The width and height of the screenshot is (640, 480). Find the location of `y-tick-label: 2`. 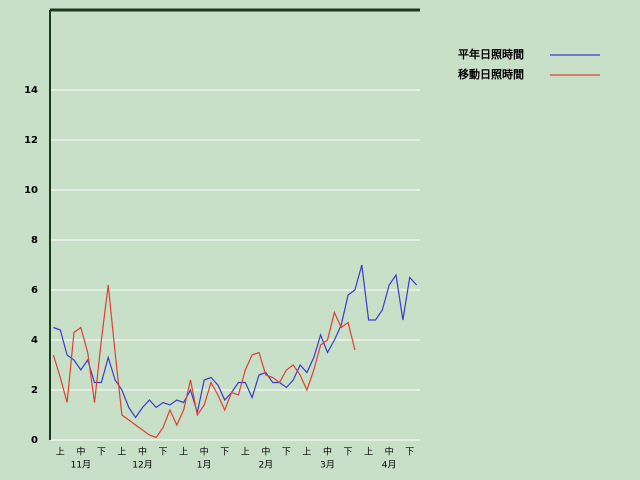

y-tick-label: 2 is located at coordinates (34, 390).